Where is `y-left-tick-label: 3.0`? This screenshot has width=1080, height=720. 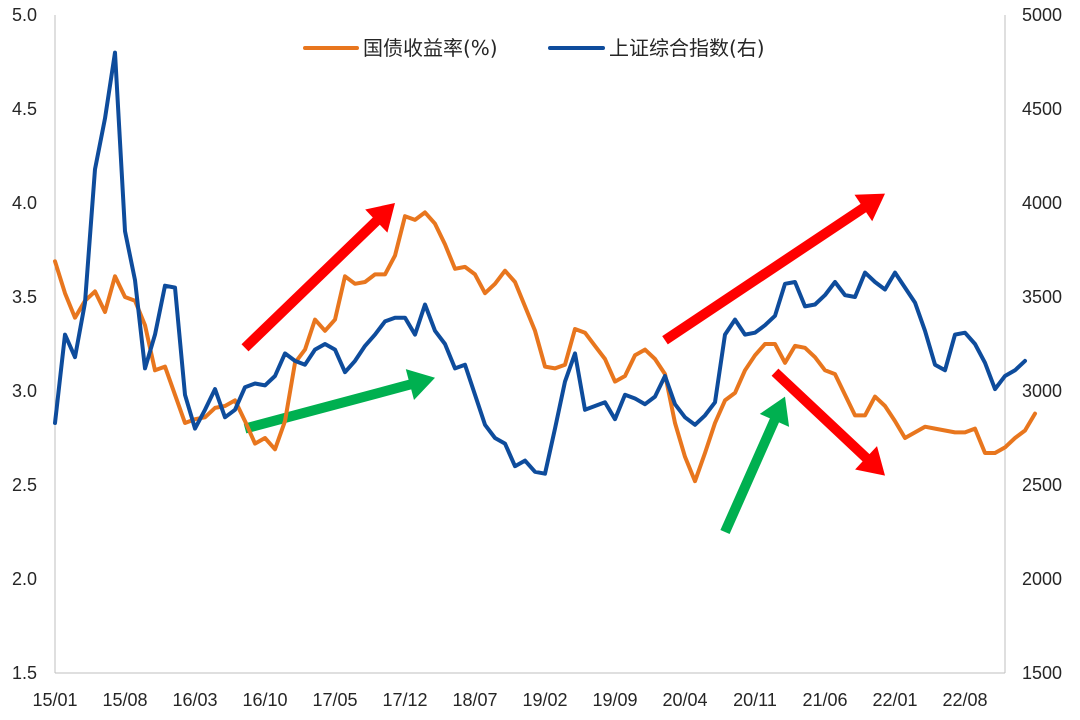
y-left-tick-label: 3.0 is located at coordinates (24, 391).